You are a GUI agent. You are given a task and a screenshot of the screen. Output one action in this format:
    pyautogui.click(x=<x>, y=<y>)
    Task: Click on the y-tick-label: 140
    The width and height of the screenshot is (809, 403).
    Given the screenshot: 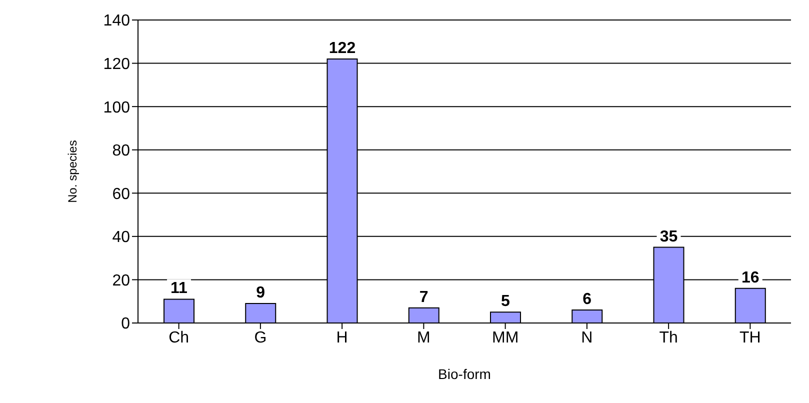 What is the action you would take?
    pyautogui.click(x=116, y=21)
    